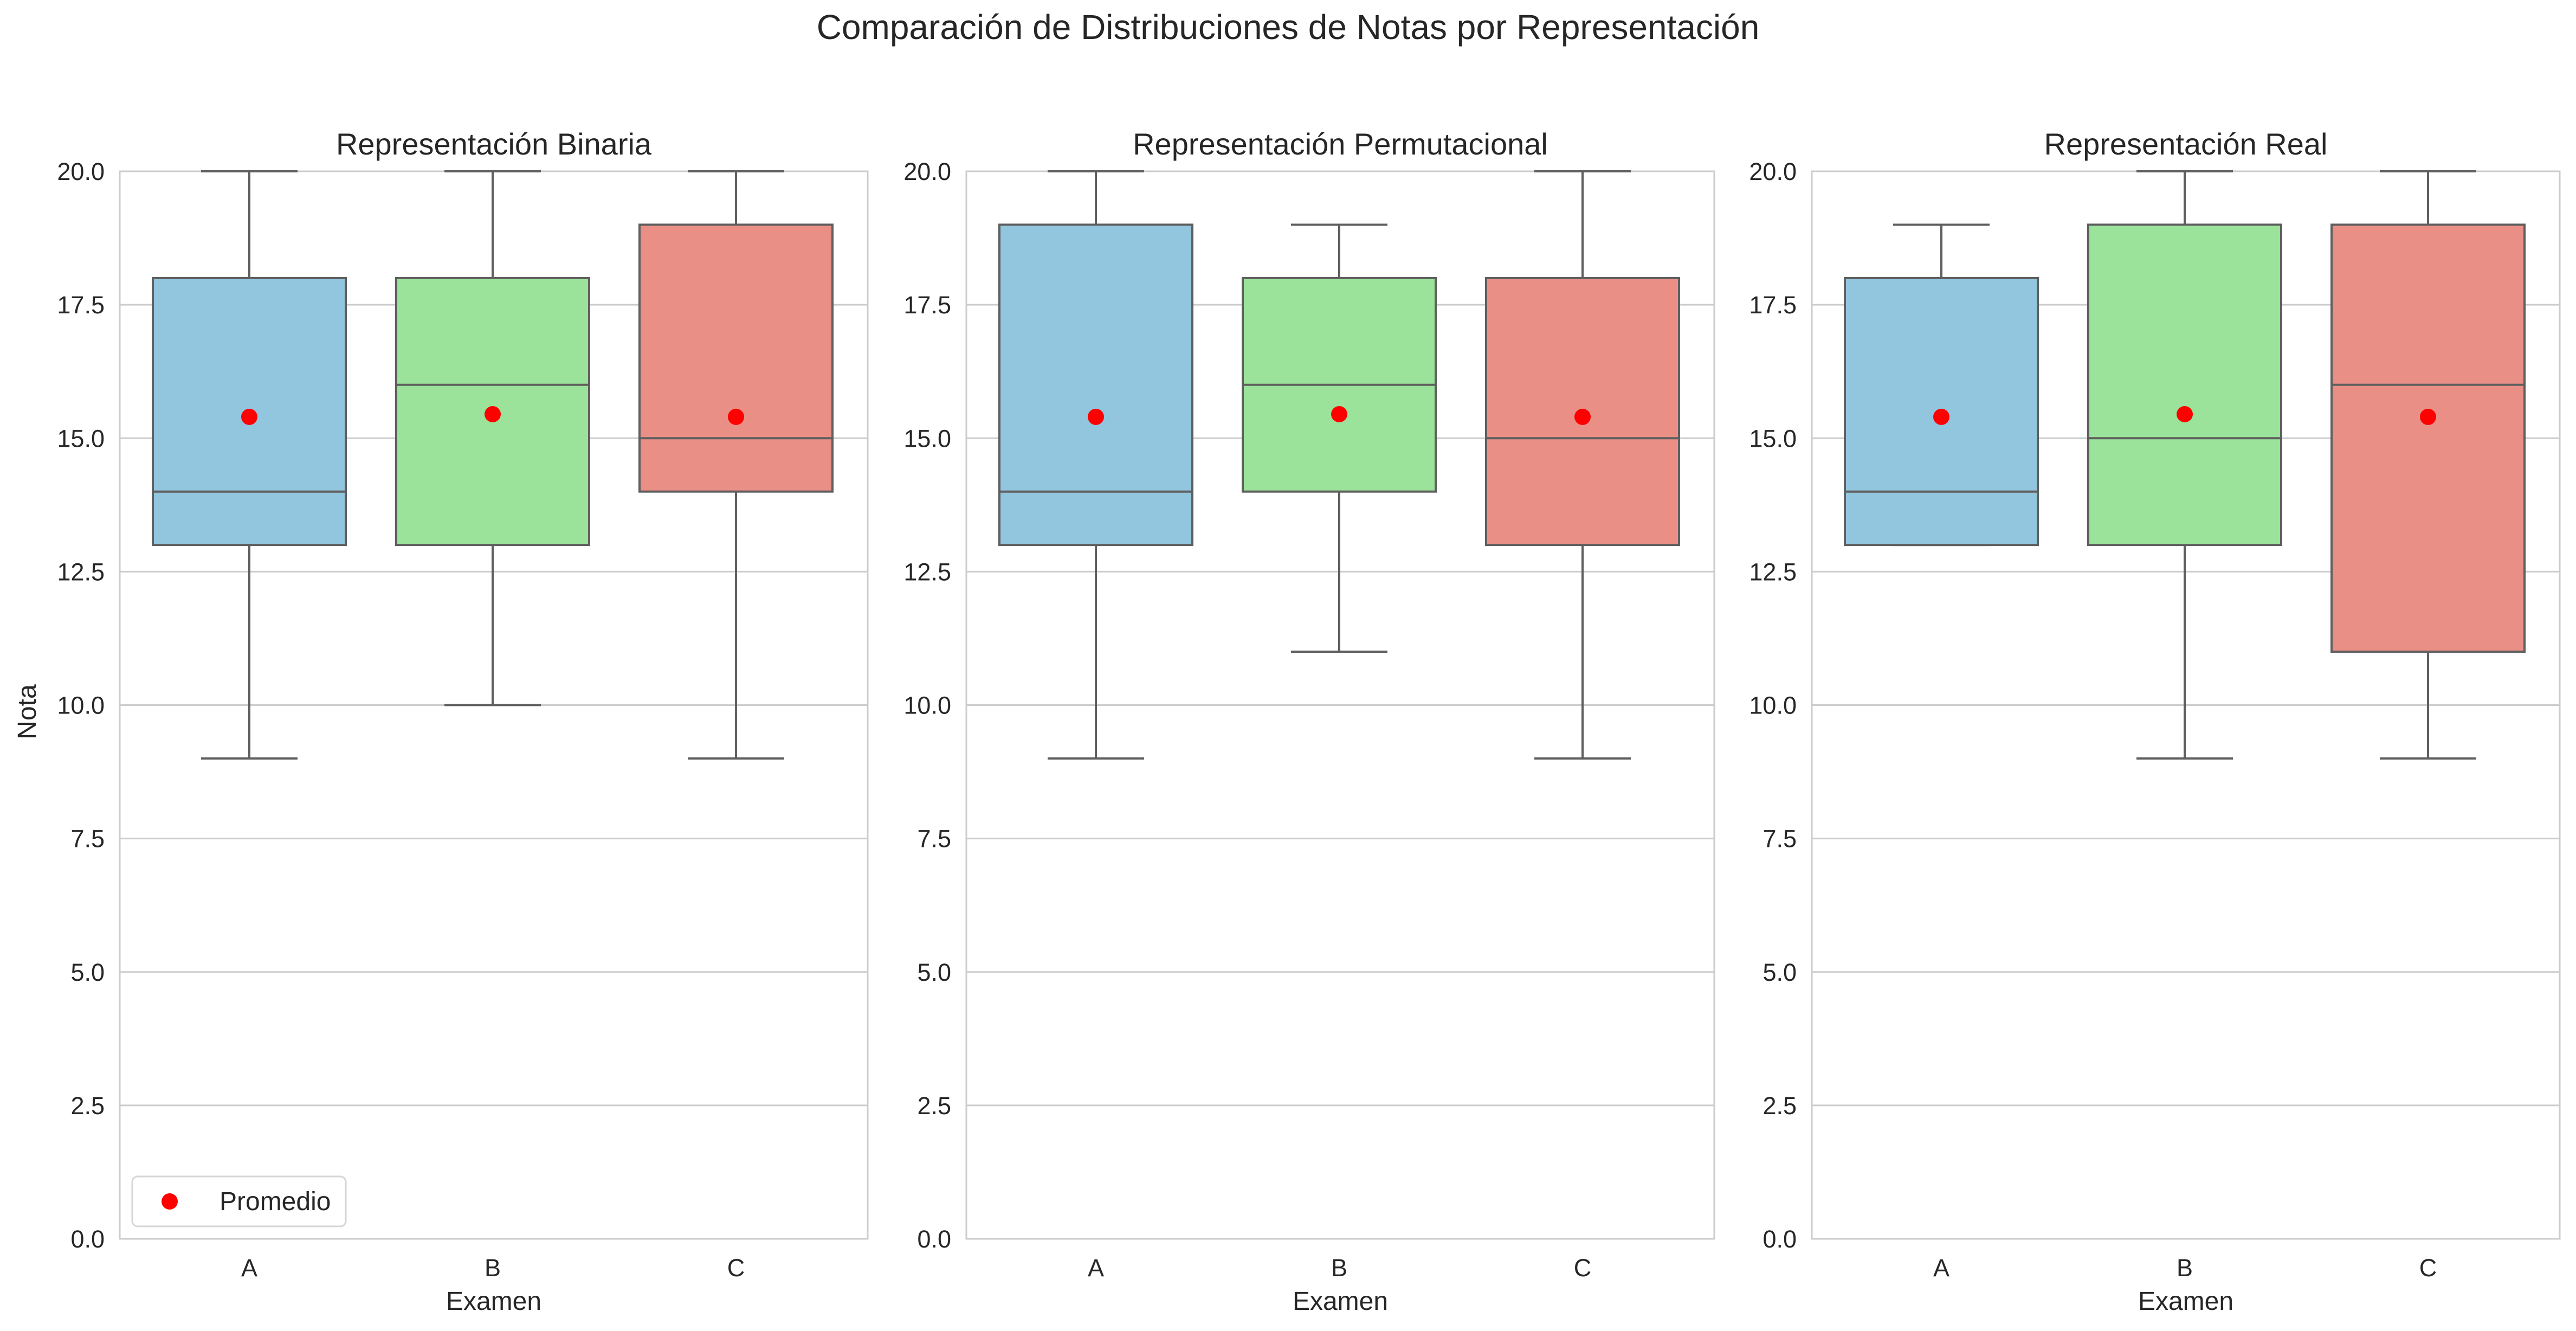  I want to click on legend-label: Promedio, so click(275, 1201).